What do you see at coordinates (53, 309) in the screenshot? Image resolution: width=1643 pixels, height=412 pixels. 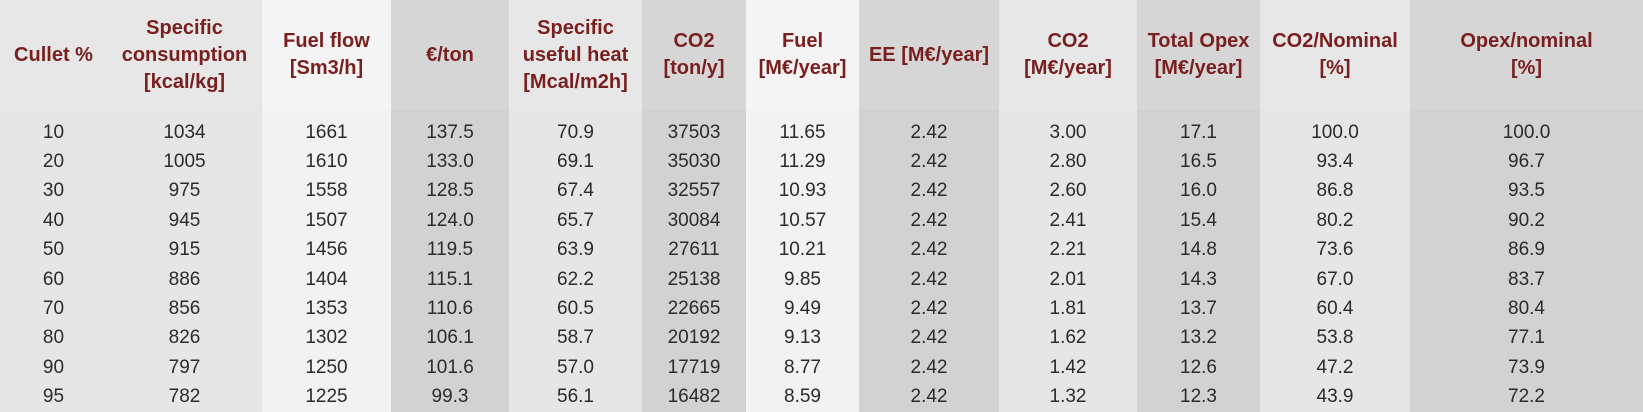 I see `table-cell: 70` at bounding box center [53, 309].